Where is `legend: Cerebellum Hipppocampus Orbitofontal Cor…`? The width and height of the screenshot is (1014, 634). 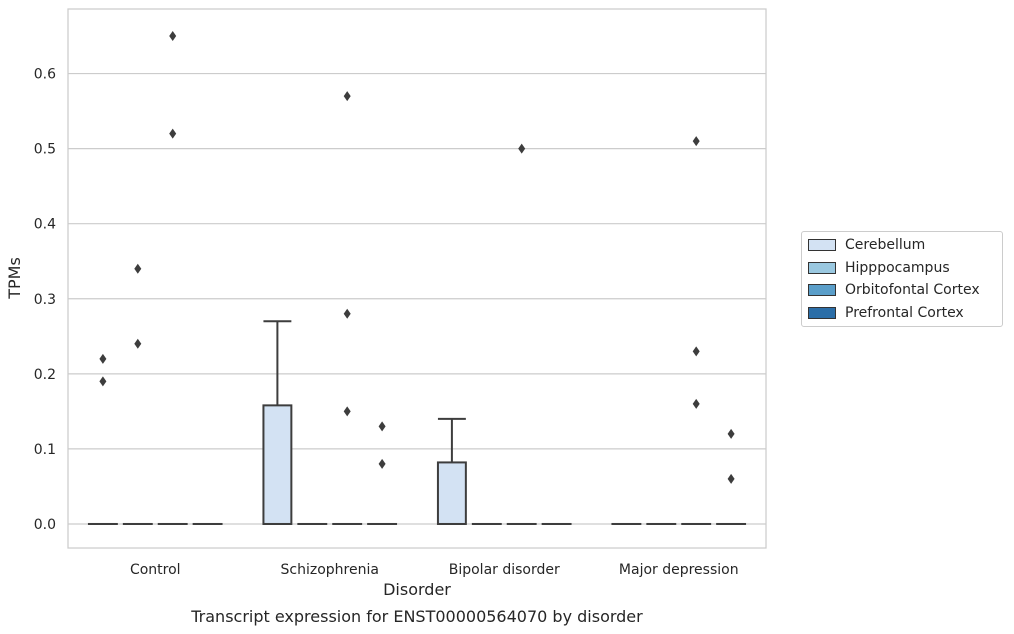 legend: Cerebellum Hipppocampus Orbitofontal Cor… is located at coordinates (902, 279).